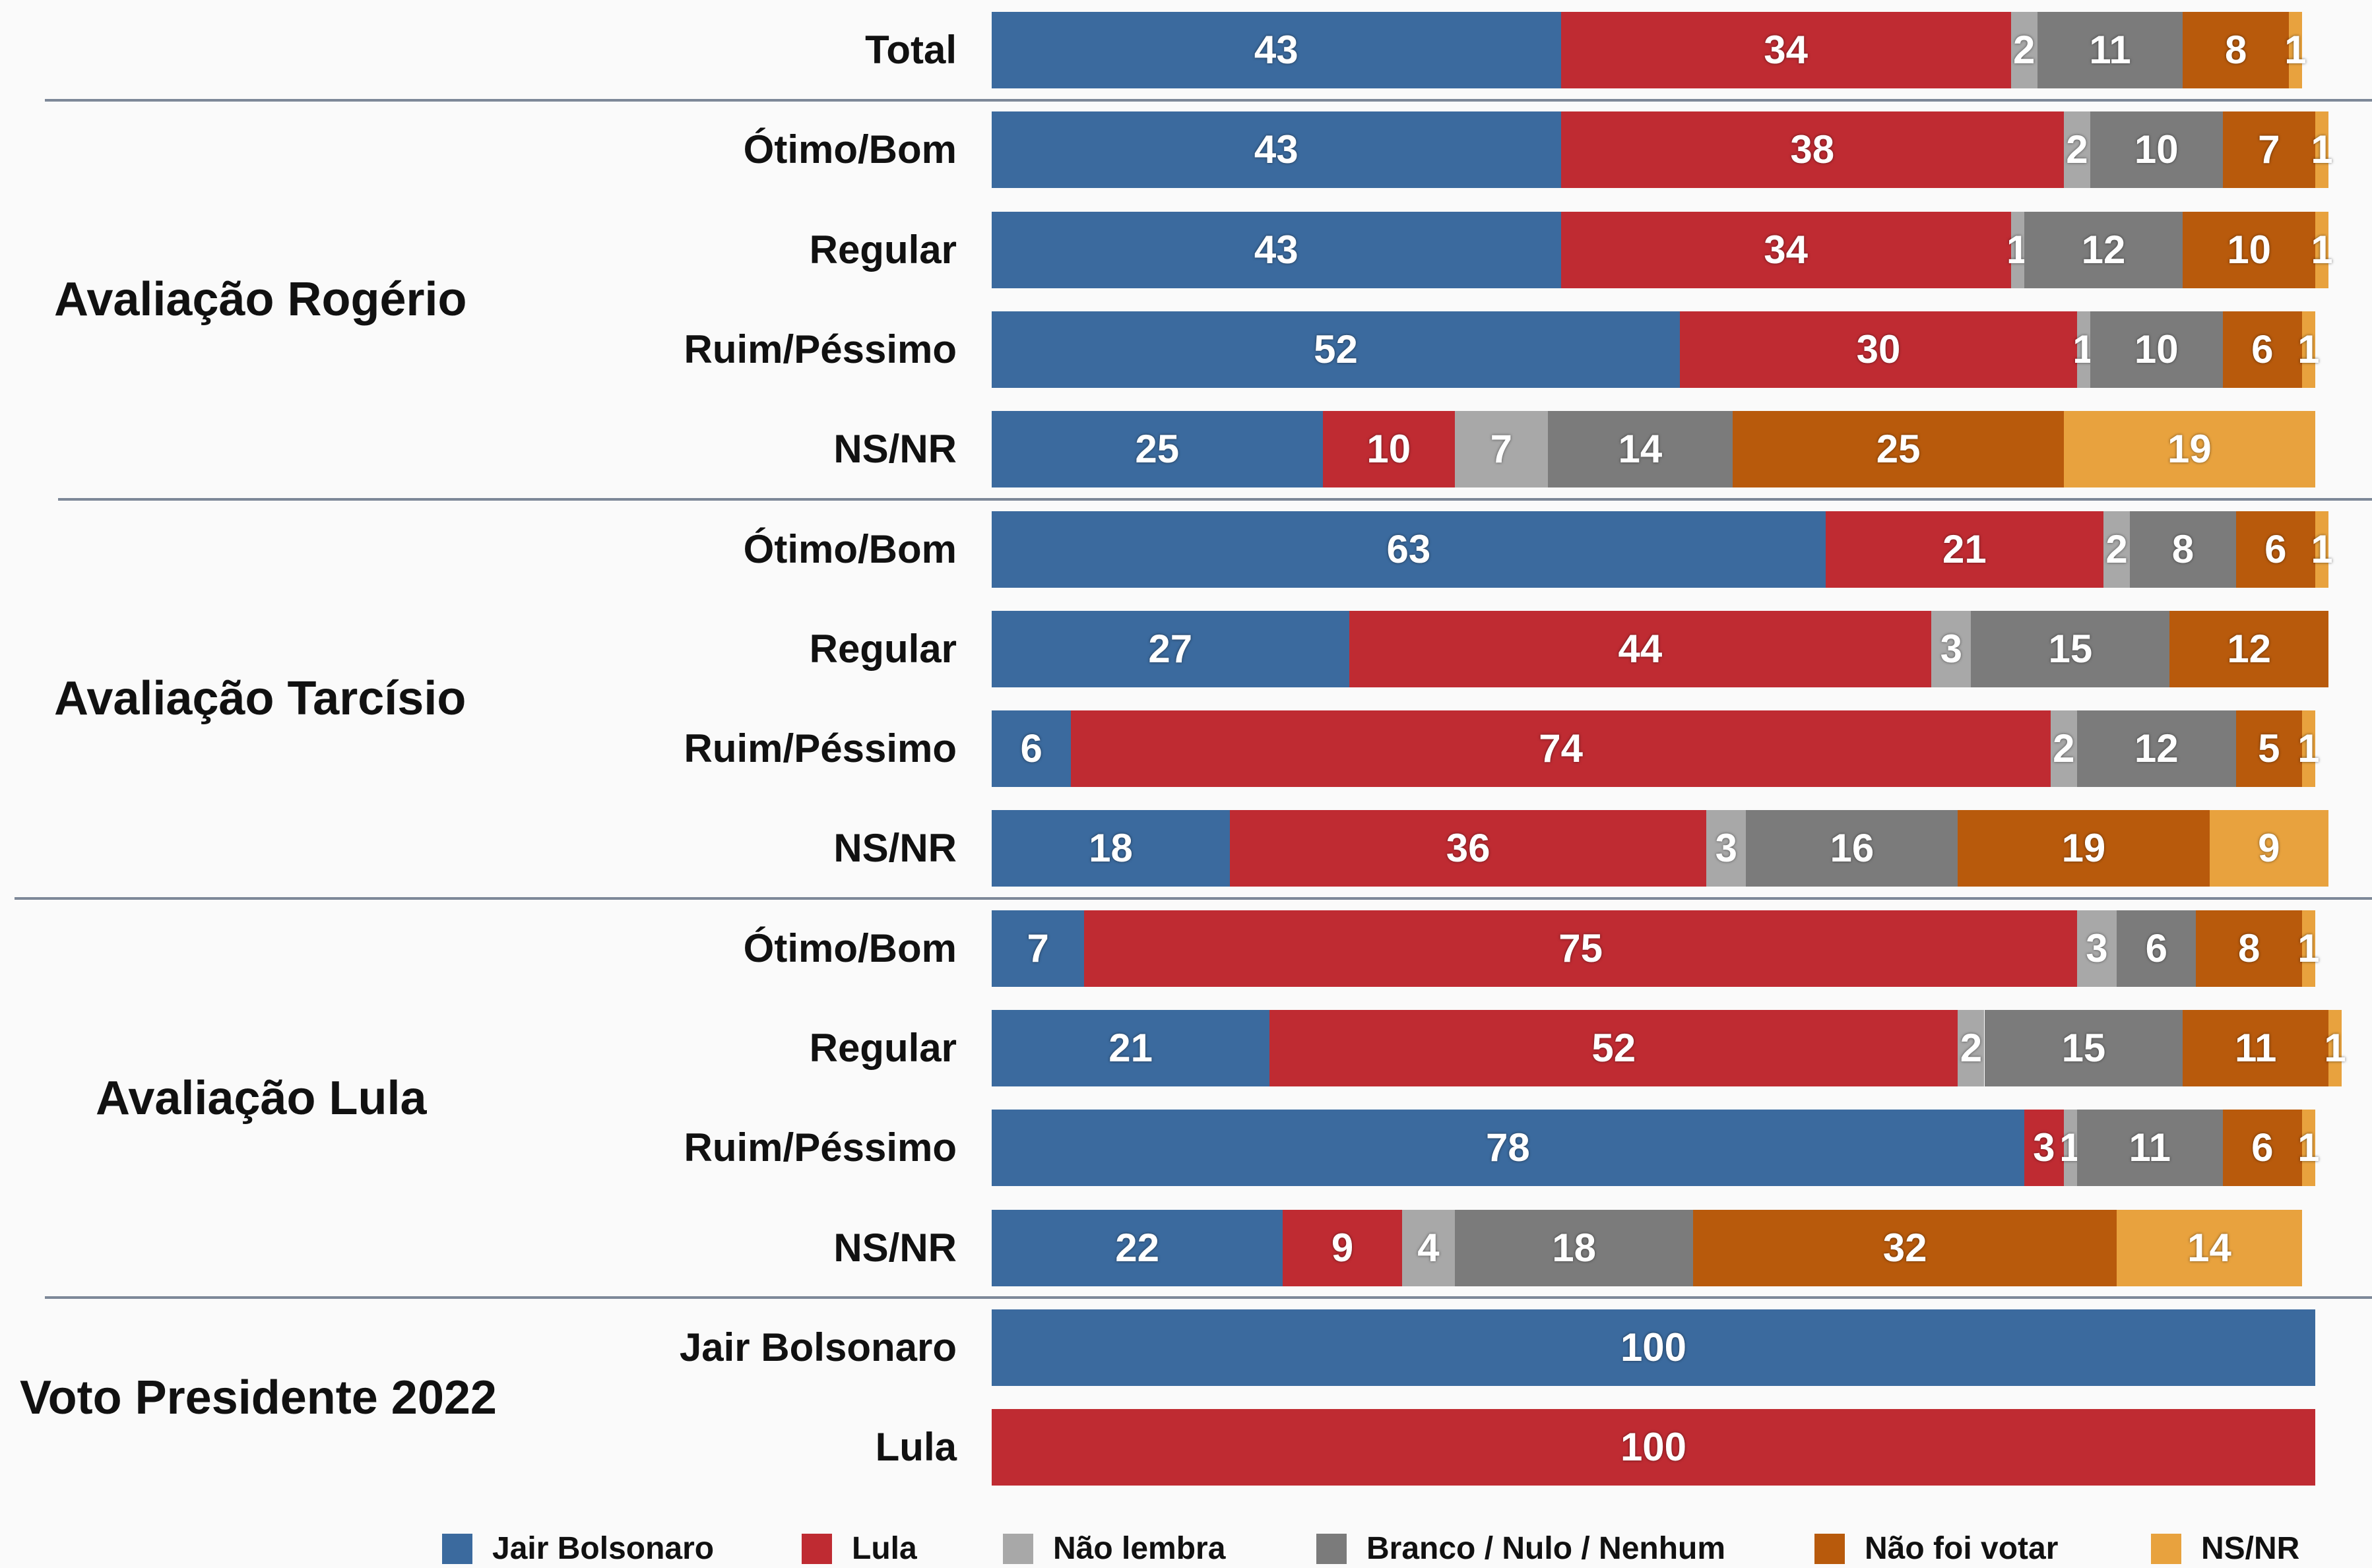 The image size is (2372, 1568). What do you see at coordinates (884, 1549) in the screenshot?
I see `legend-label: Lula` at bounding box center [884, 1549].